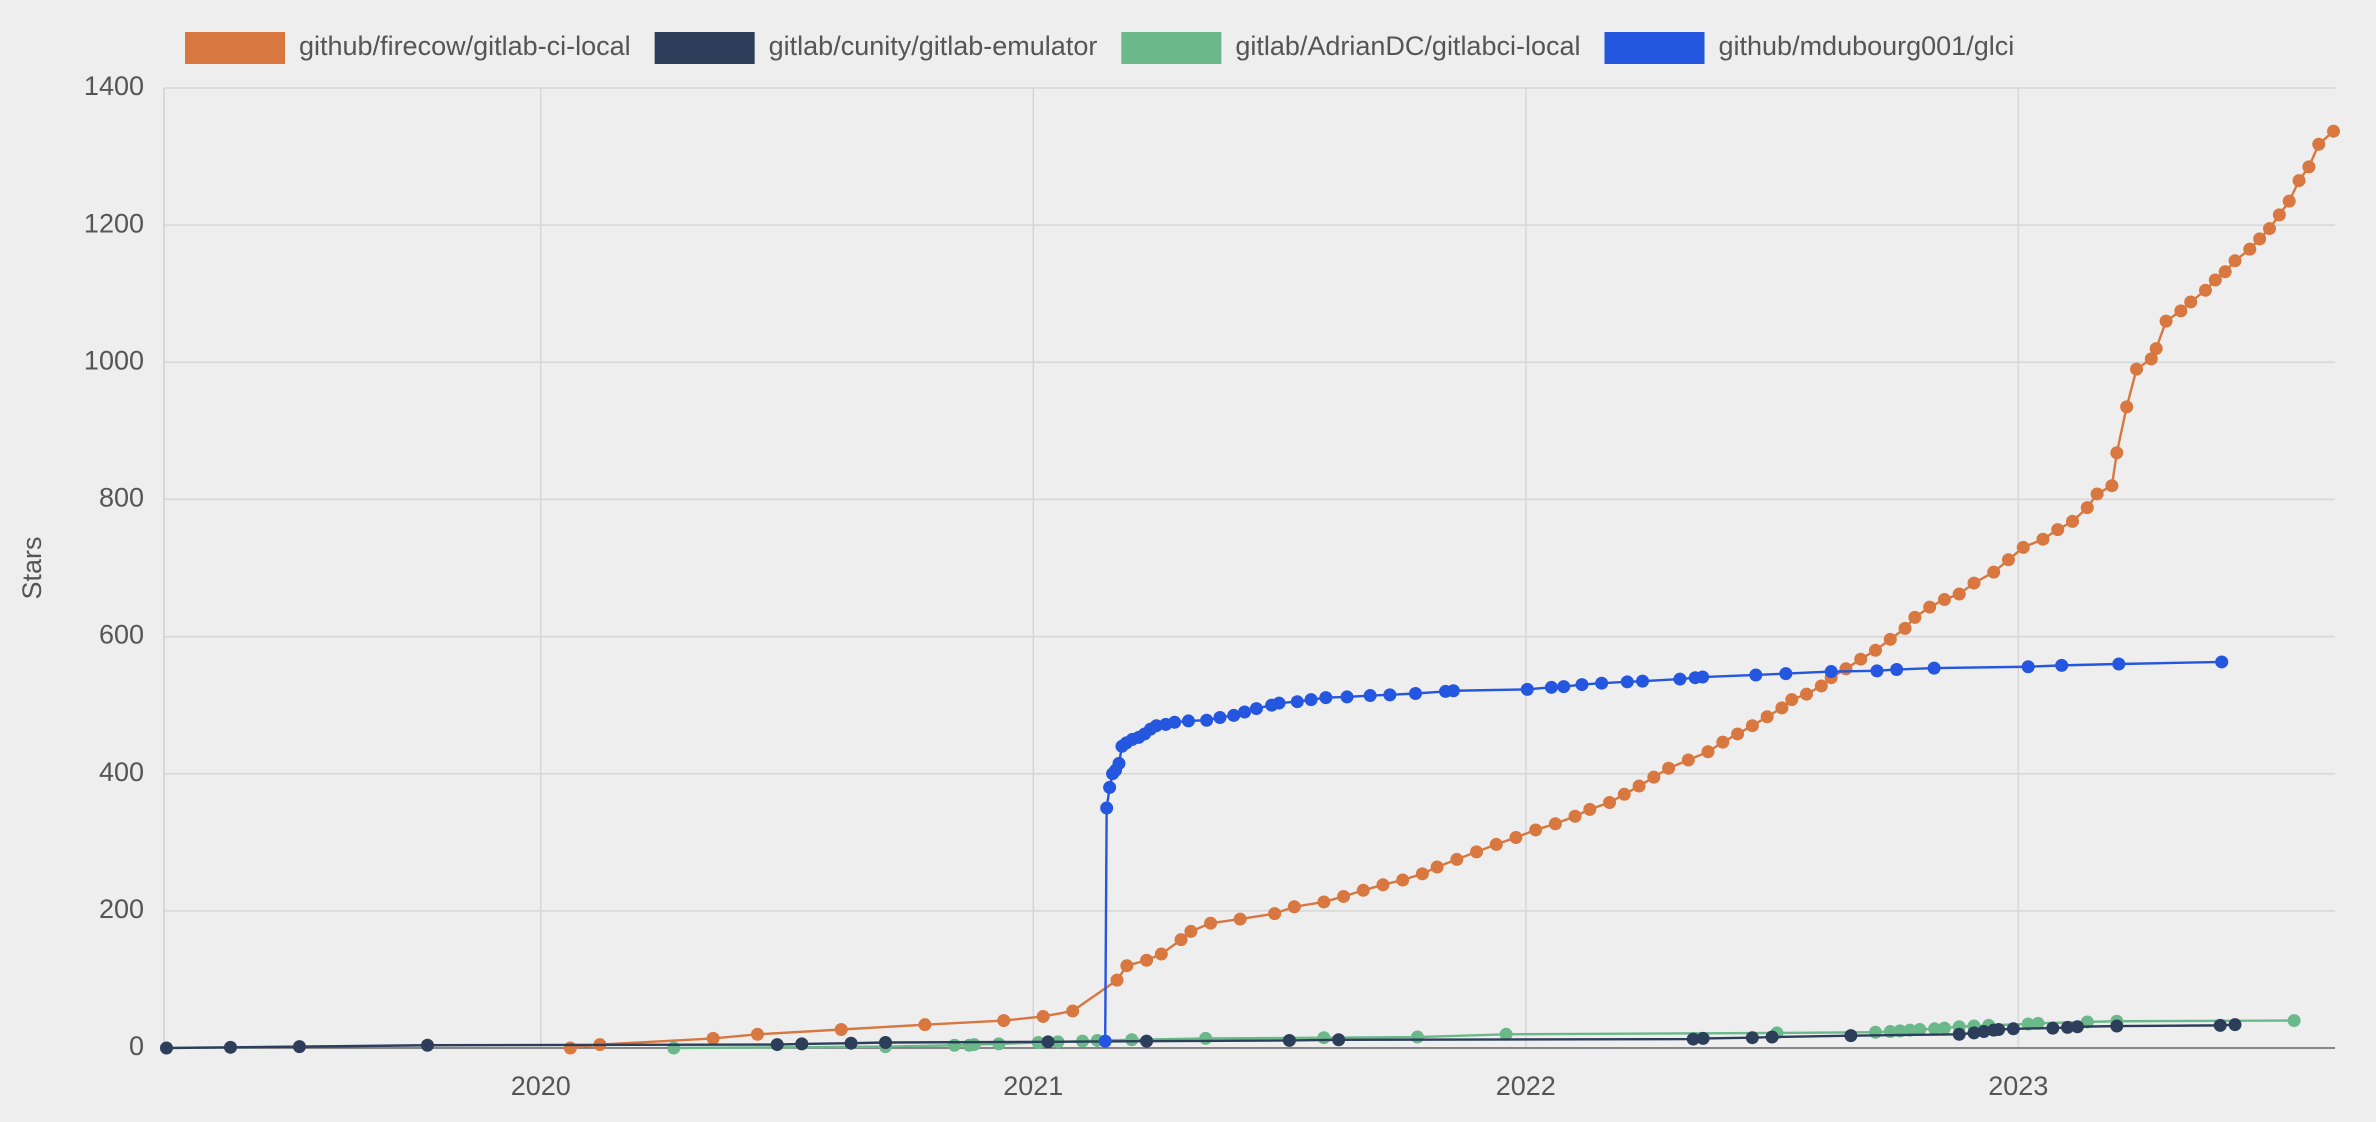 The width and height of the screenshot is (2376, 1122). I want to click on legend-label: gitlab/cunity/gitlab-emulator, so click(933, 46).